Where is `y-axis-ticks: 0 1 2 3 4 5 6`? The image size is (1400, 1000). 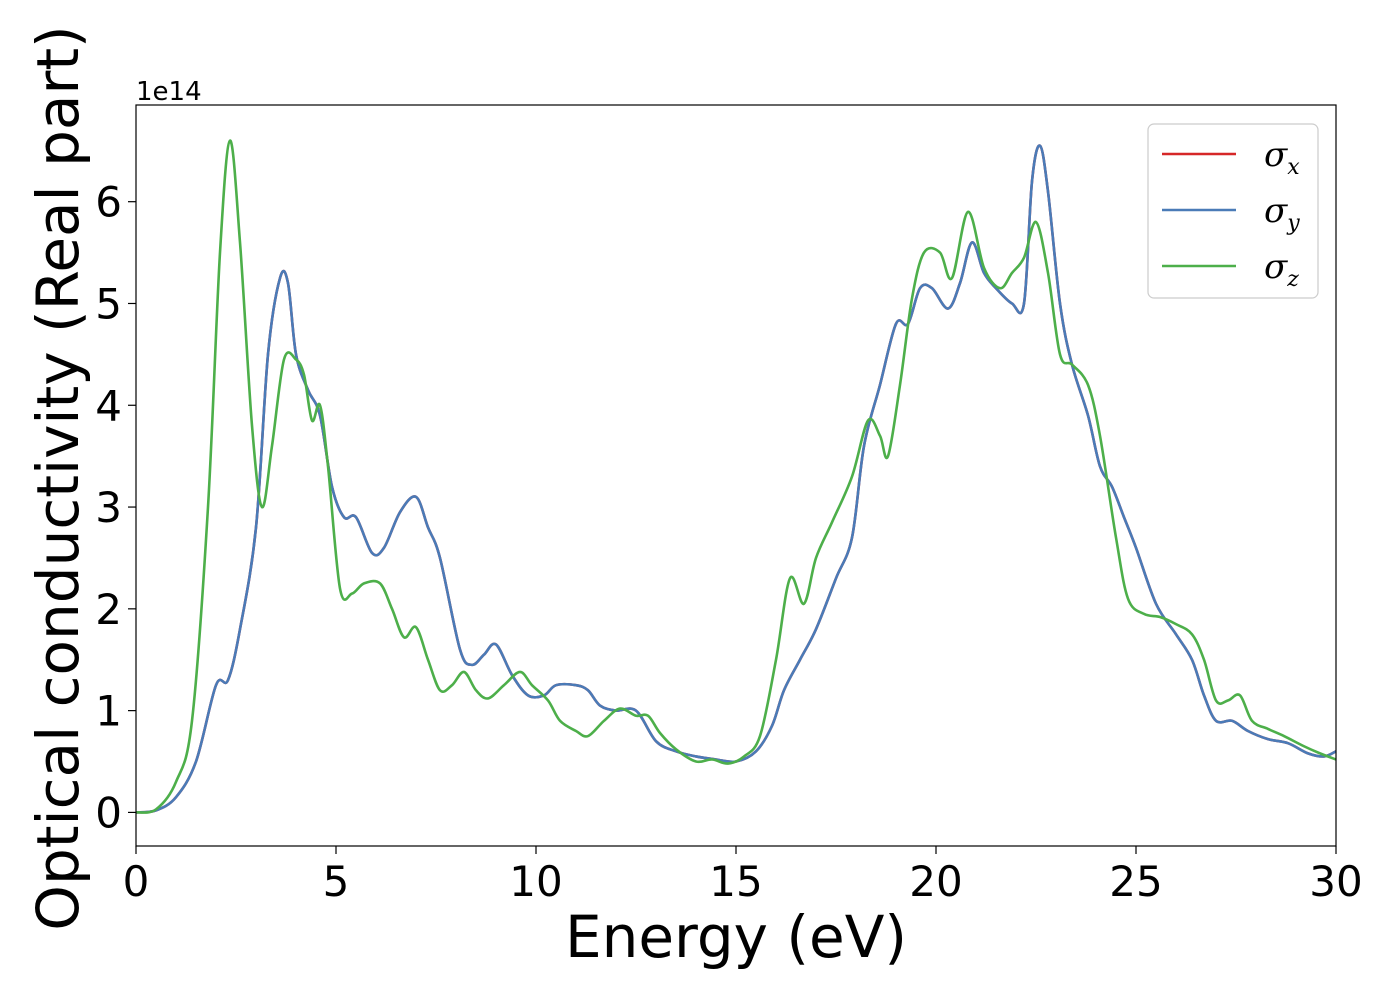 y-axis-ticks: 0 1 2 3 4 5 6 is located at coordinates (115, 507).